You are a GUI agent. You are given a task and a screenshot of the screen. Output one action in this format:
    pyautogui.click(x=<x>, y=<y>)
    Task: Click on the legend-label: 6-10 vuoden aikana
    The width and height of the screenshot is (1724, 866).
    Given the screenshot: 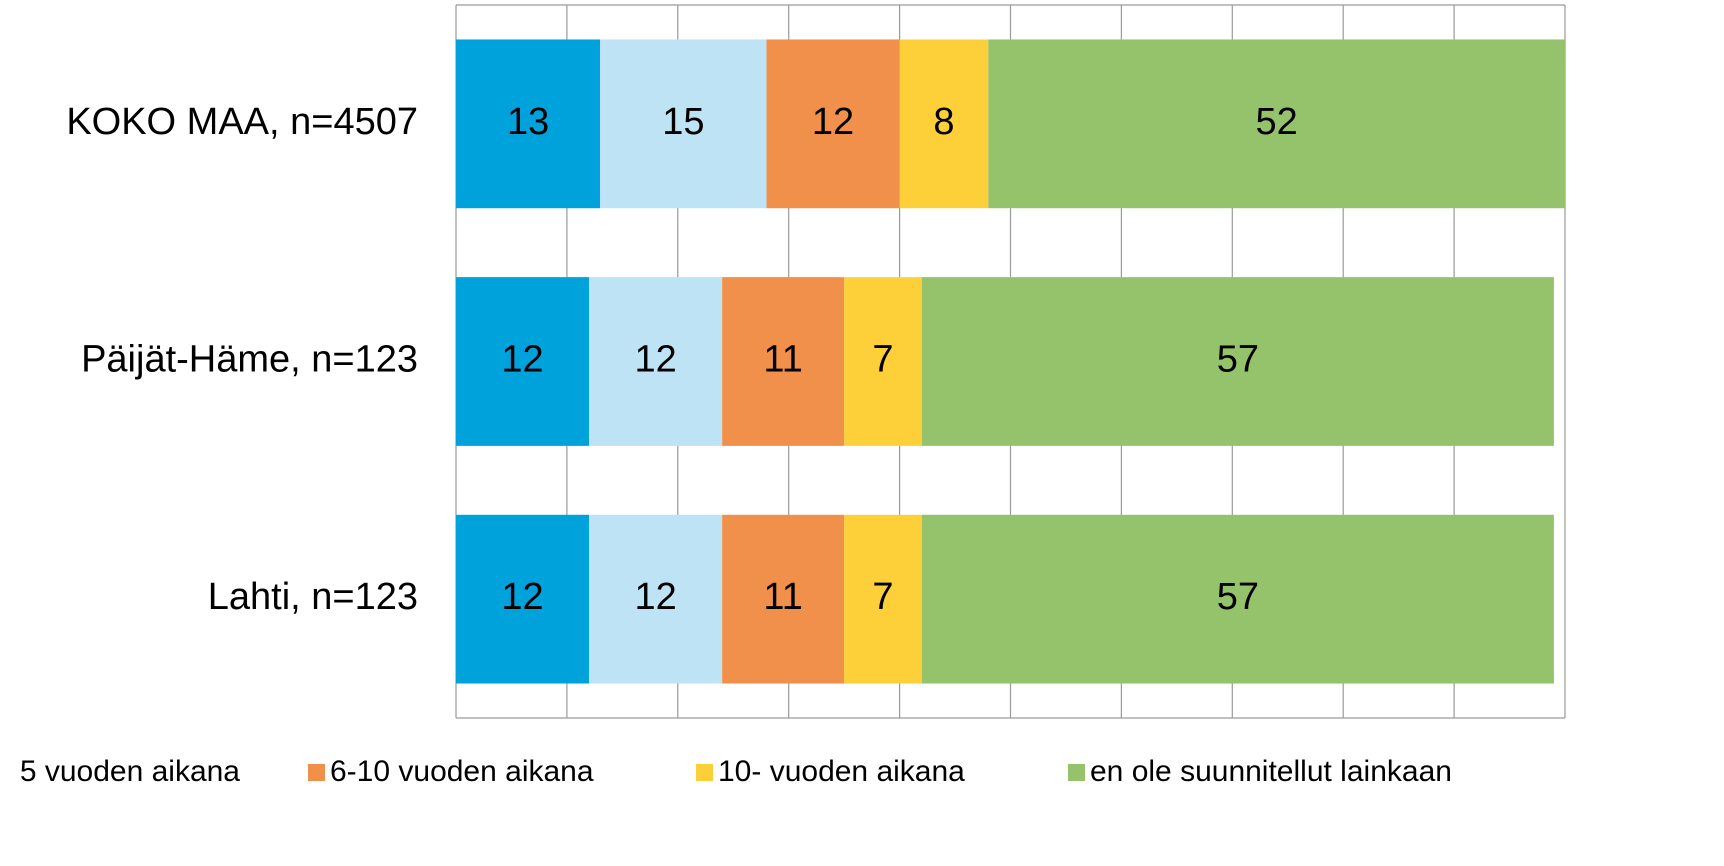 What is the action you would take?
    pyautogui.click(x=462, y=771)
    